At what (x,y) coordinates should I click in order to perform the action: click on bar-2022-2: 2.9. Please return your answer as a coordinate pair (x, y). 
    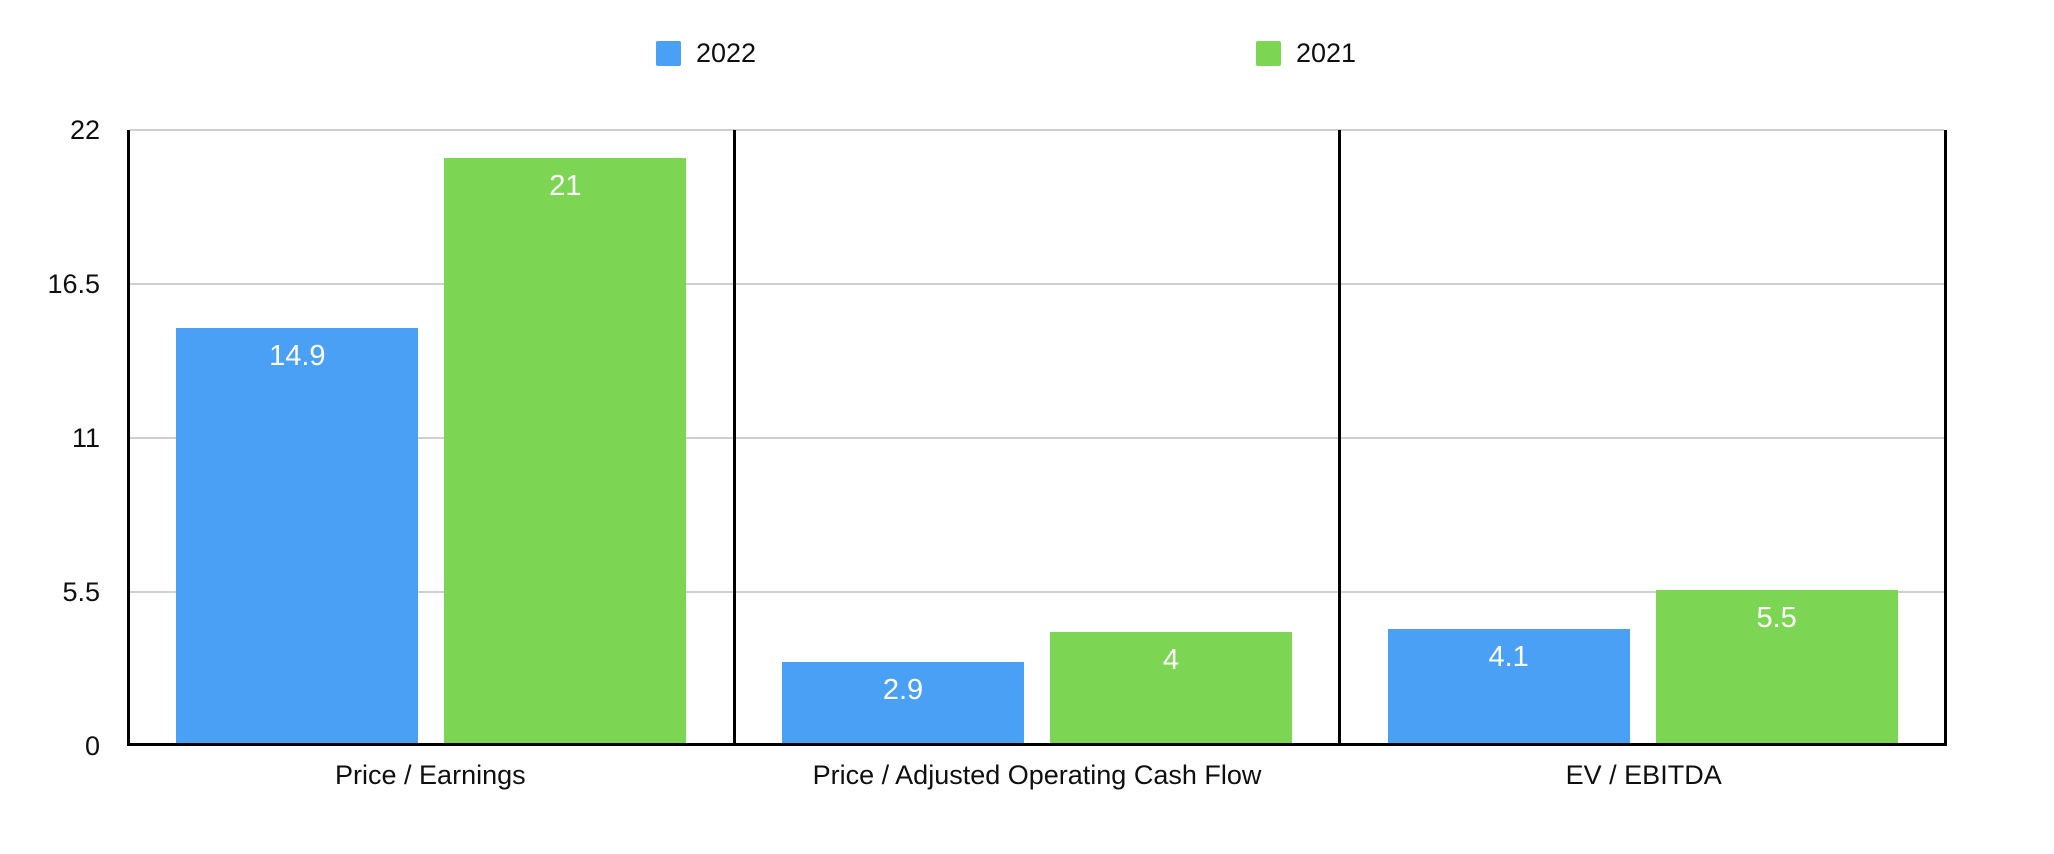
    Looking at the image, I should click on (903, 702).